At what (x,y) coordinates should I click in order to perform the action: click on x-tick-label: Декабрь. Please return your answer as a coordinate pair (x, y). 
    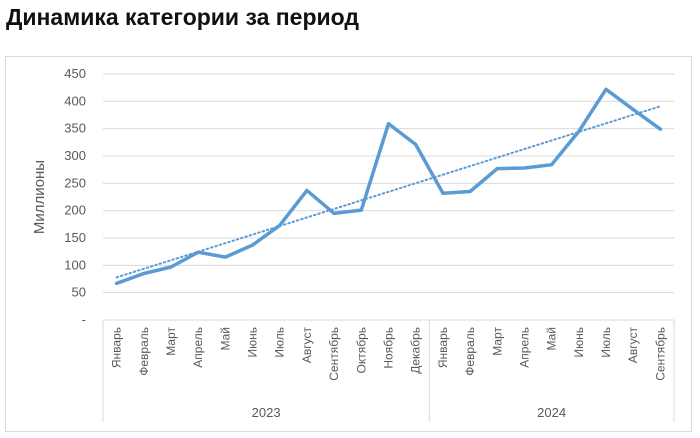
    Looking at the image, I should click on (416, 350).